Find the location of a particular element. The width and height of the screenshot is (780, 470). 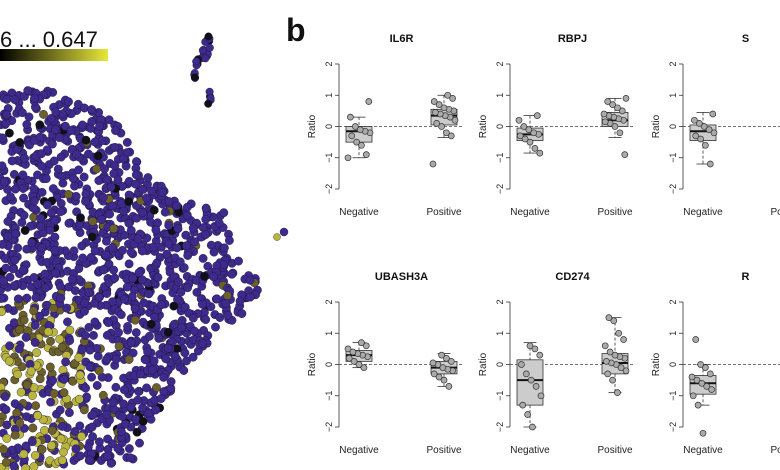

y-tick-label: −2 is located at coordinates (500, 189).